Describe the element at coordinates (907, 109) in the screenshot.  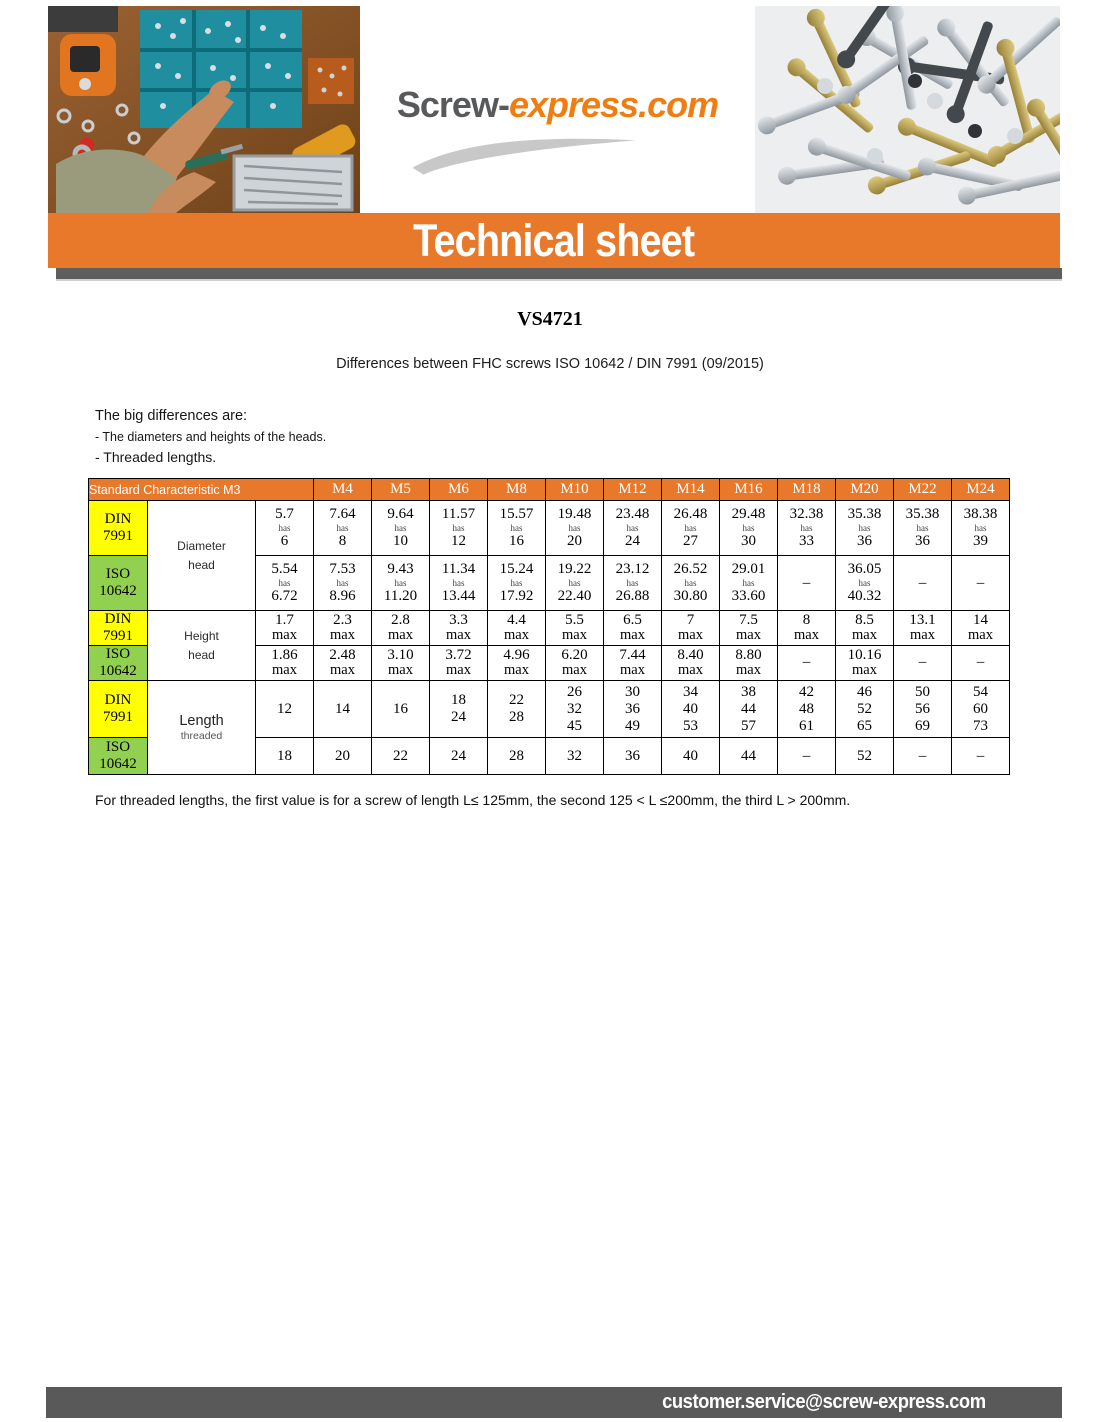
I see `screws-pile-photo` at that location.